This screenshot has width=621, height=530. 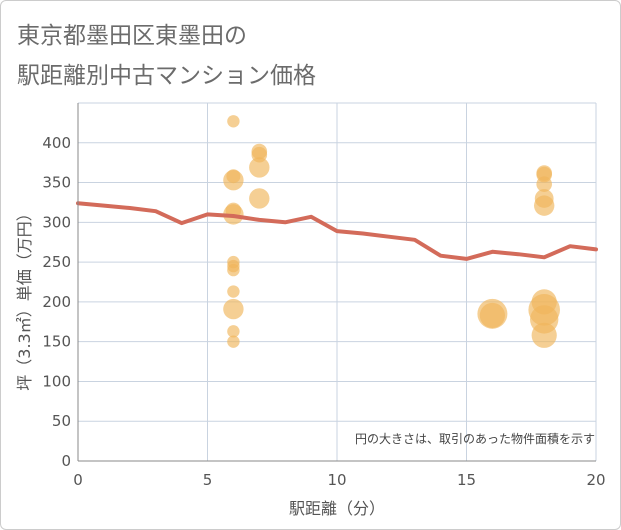 What do you see at coordinates (56, 302) in the screenshot?
I see `y-tick-label: 200` at bounding box center [56, 302].